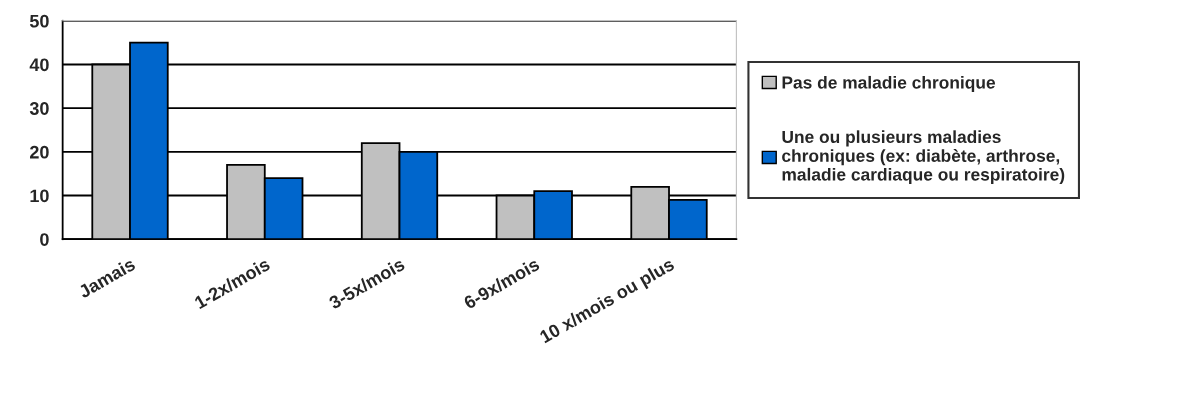  I want to click on legend-label: Une ou plusieurs maladies chroniques (ex: diabète, arthrose, maladie cardiaque ou respiratoire), so click(923, 157).